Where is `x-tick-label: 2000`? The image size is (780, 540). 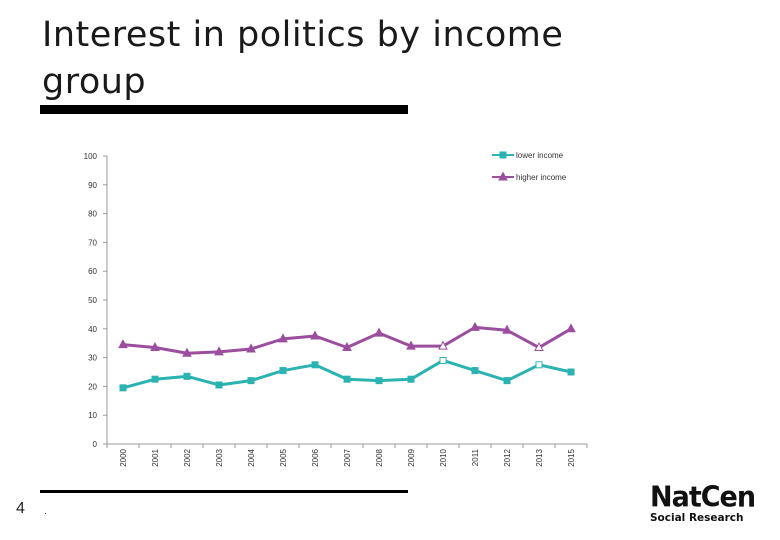 x-tick-label: 2000 is located at coordinates (123, 457).